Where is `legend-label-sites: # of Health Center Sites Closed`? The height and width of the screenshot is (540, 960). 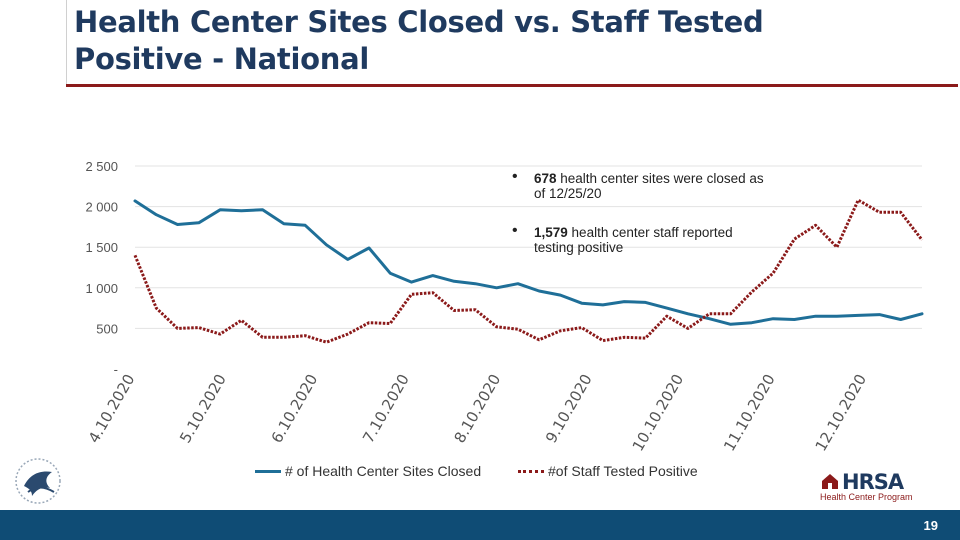
legend-label-sites: # of Health Center Sites Closed is located at coordinates (383, 471).